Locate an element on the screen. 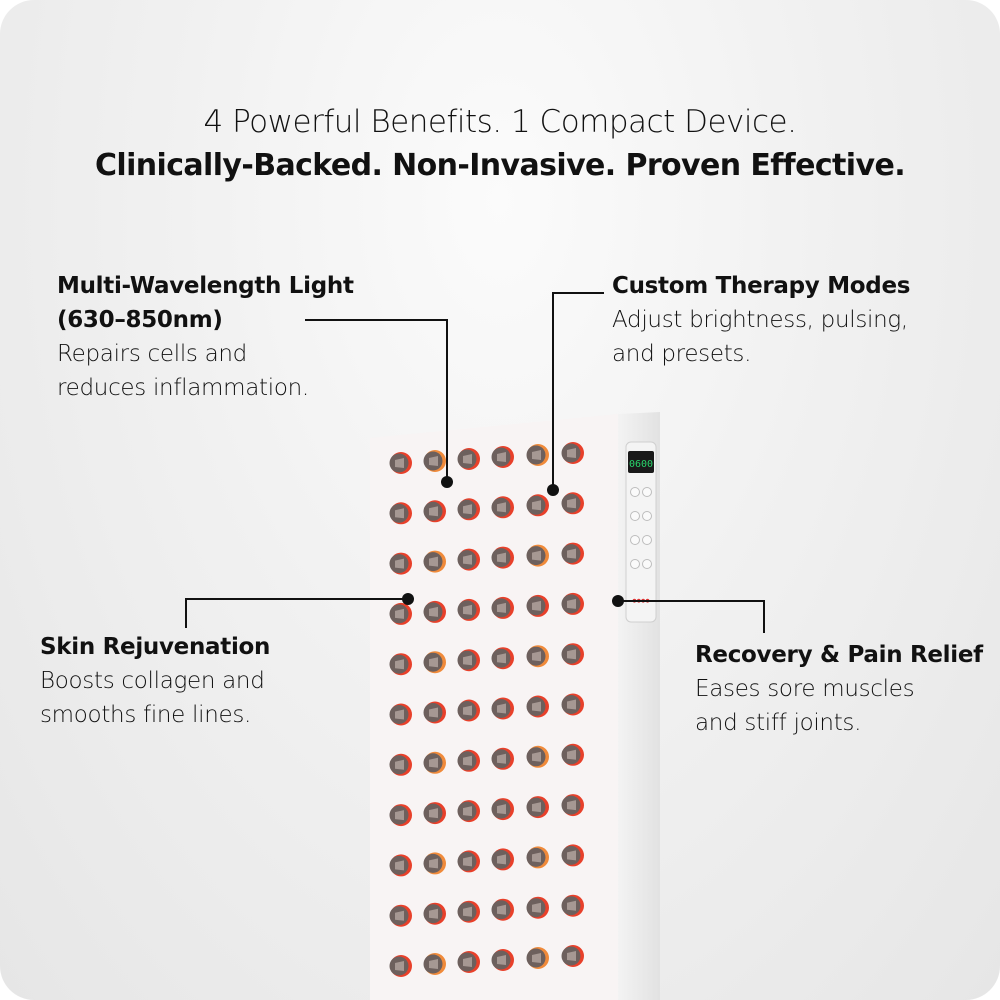  led-grid is located at coordinates (486, 709).